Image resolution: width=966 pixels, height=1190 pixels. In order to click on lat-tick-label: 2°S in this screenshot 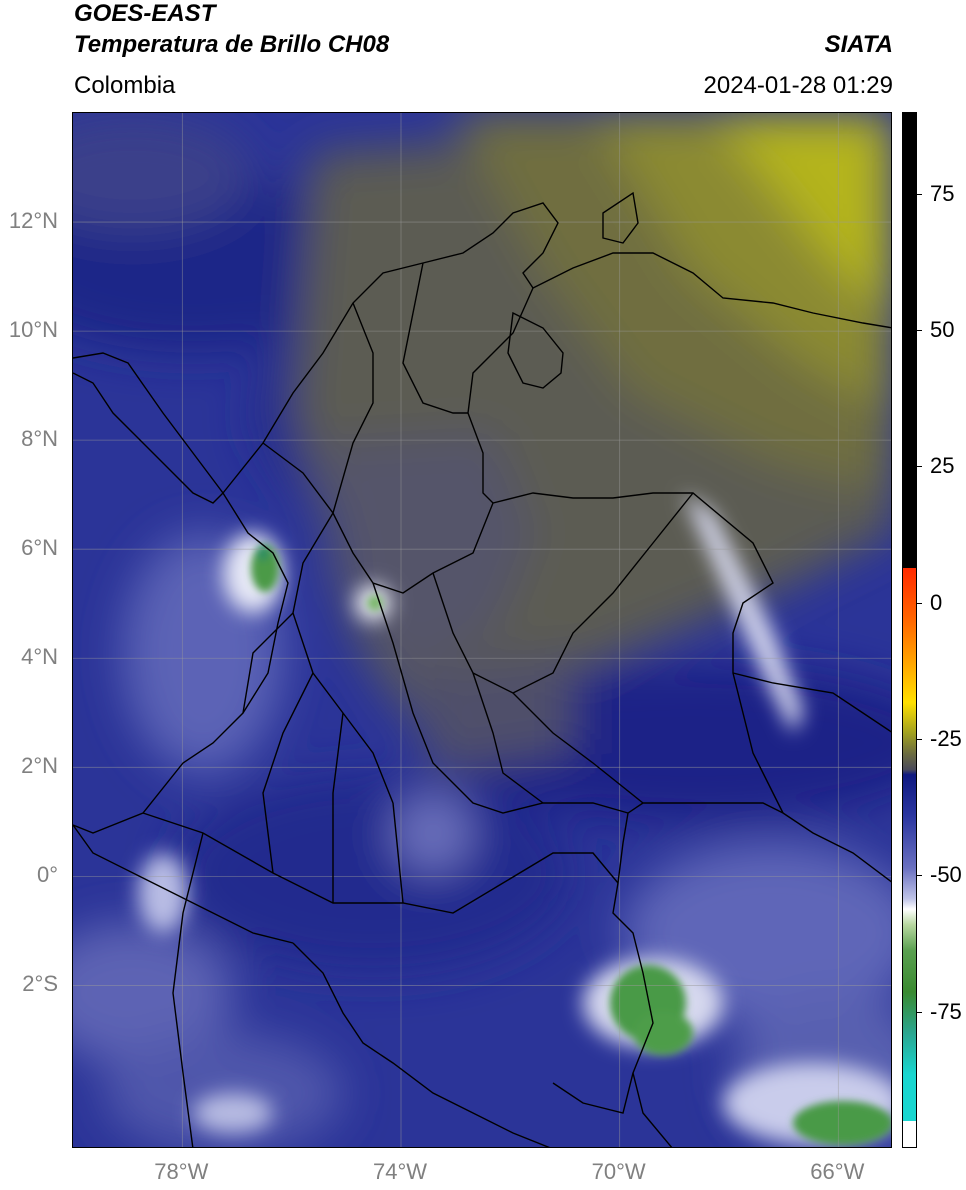, I will do `click(40, 984)`.